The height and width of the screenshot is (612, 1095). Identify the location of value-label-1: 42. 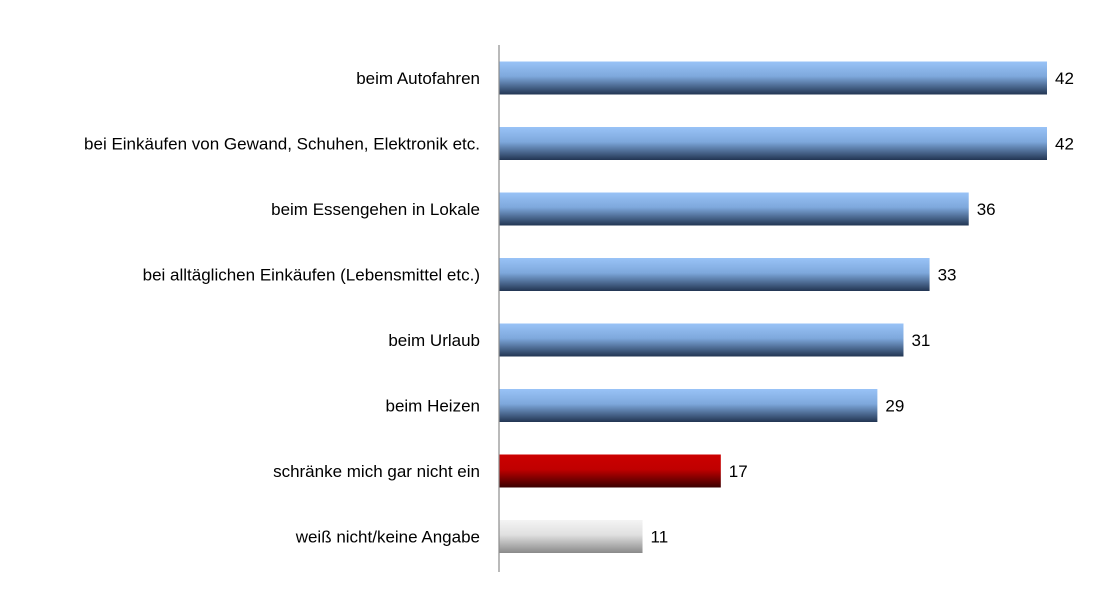
(1064, 144).